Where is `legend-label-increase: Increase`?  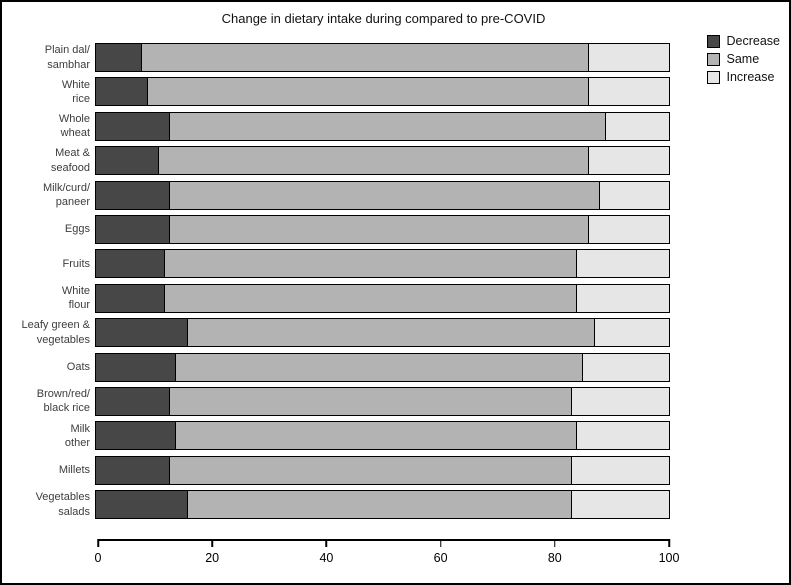
legend-label-increase: Increase is located at coordinates (750, 77).